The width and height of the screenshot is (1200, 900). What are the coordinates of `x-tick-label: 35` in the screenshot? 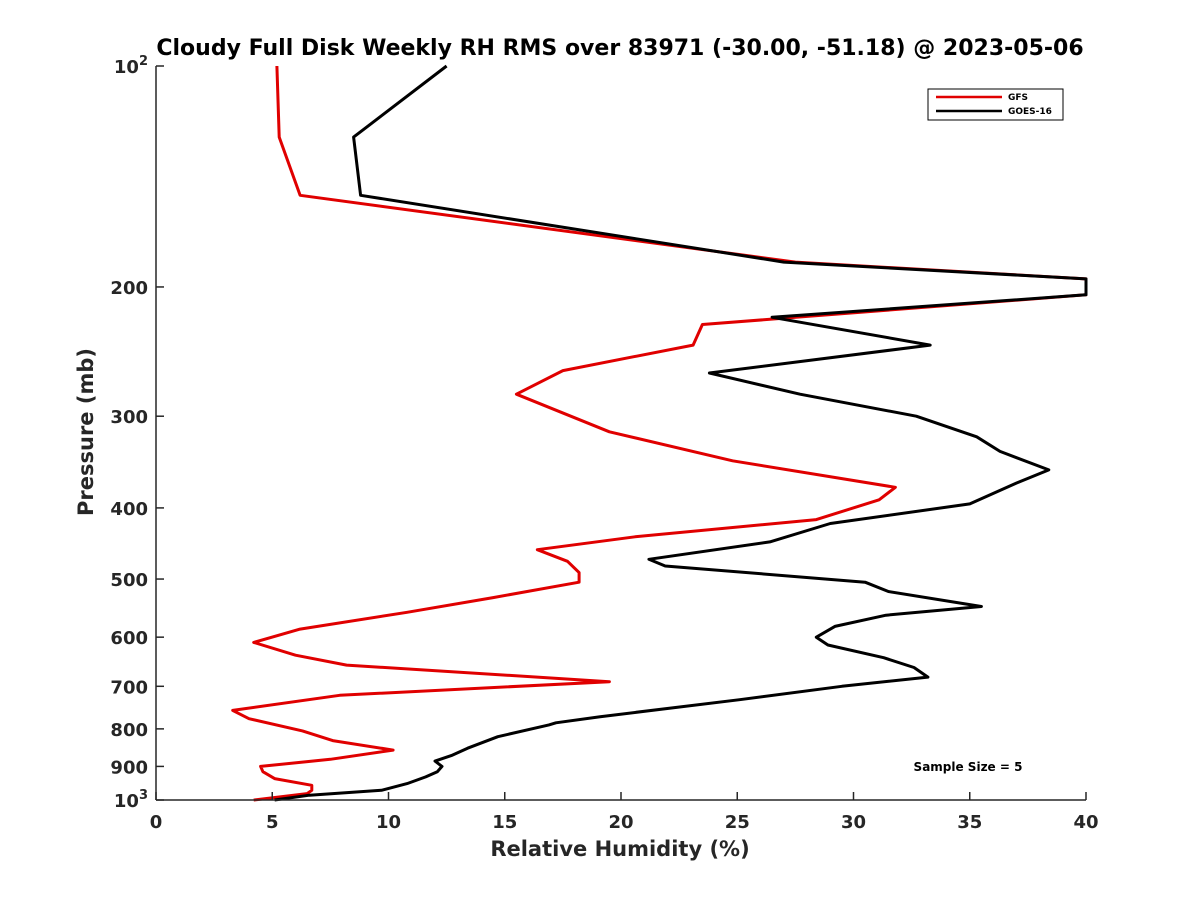 It's located at (969, 822).